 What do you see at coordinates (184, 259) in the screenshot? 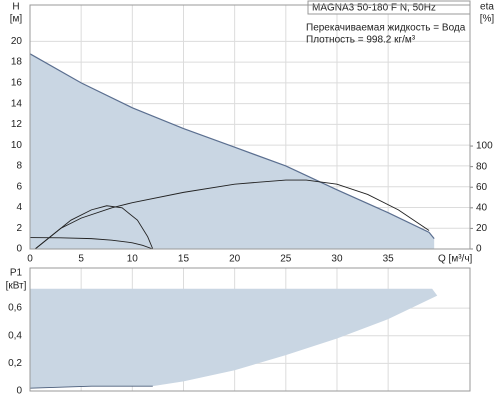
I see `x-tick-label: 15` at bounding box center [184, 259].